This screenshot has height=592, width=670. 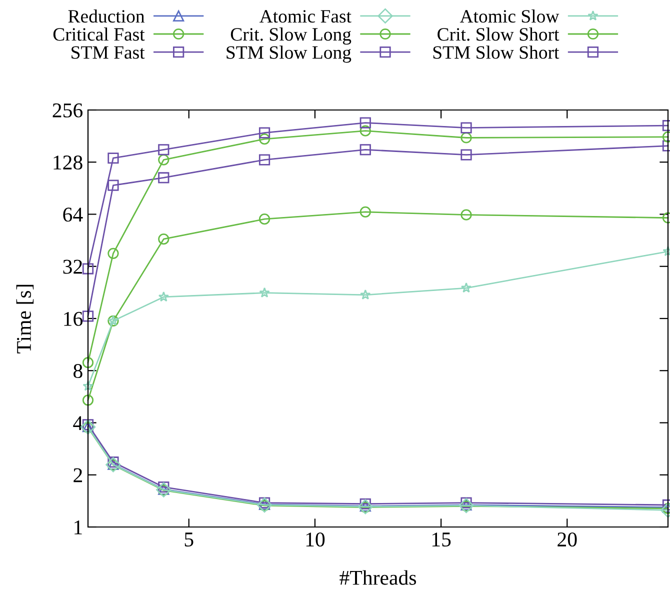 What do you see at coordinates (78, 423) in the screenshot?
I see `y-tick-label: 4` at bounding box center [78, 423].